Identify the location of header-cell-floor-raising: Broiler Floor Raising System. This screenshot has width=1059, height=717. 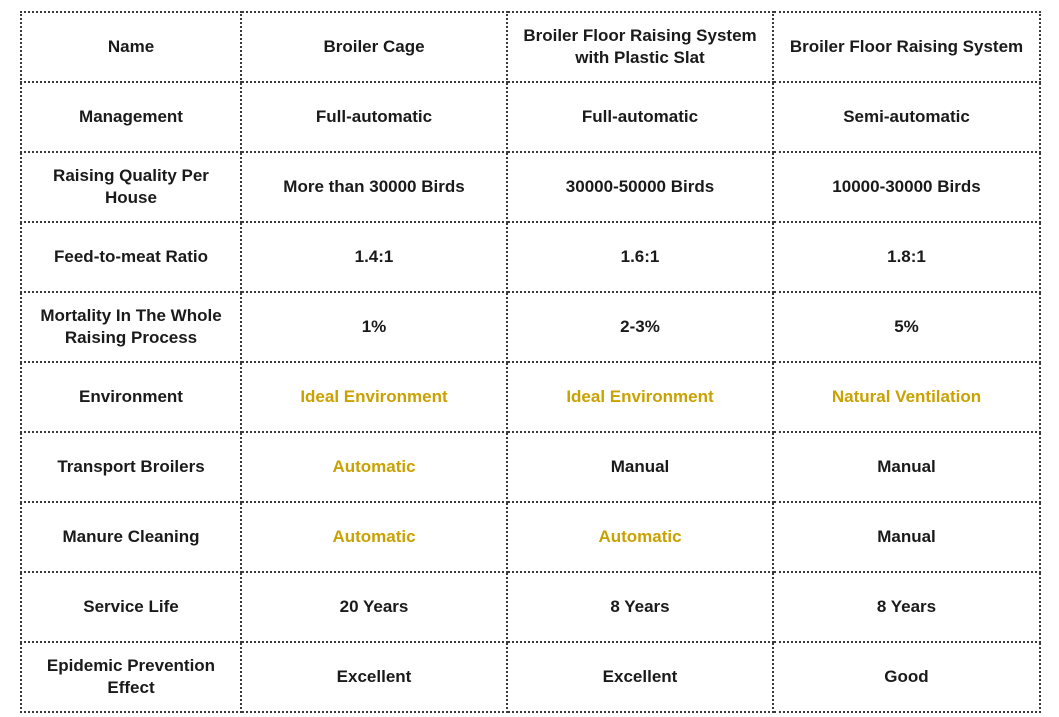
(906, 47).